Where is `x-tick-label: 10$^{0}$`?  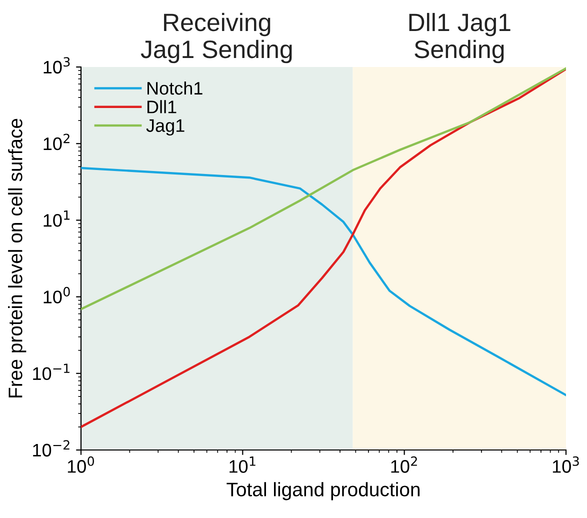
x-tick-label: 10$^{0}$ is located at coordinates (81, 464).